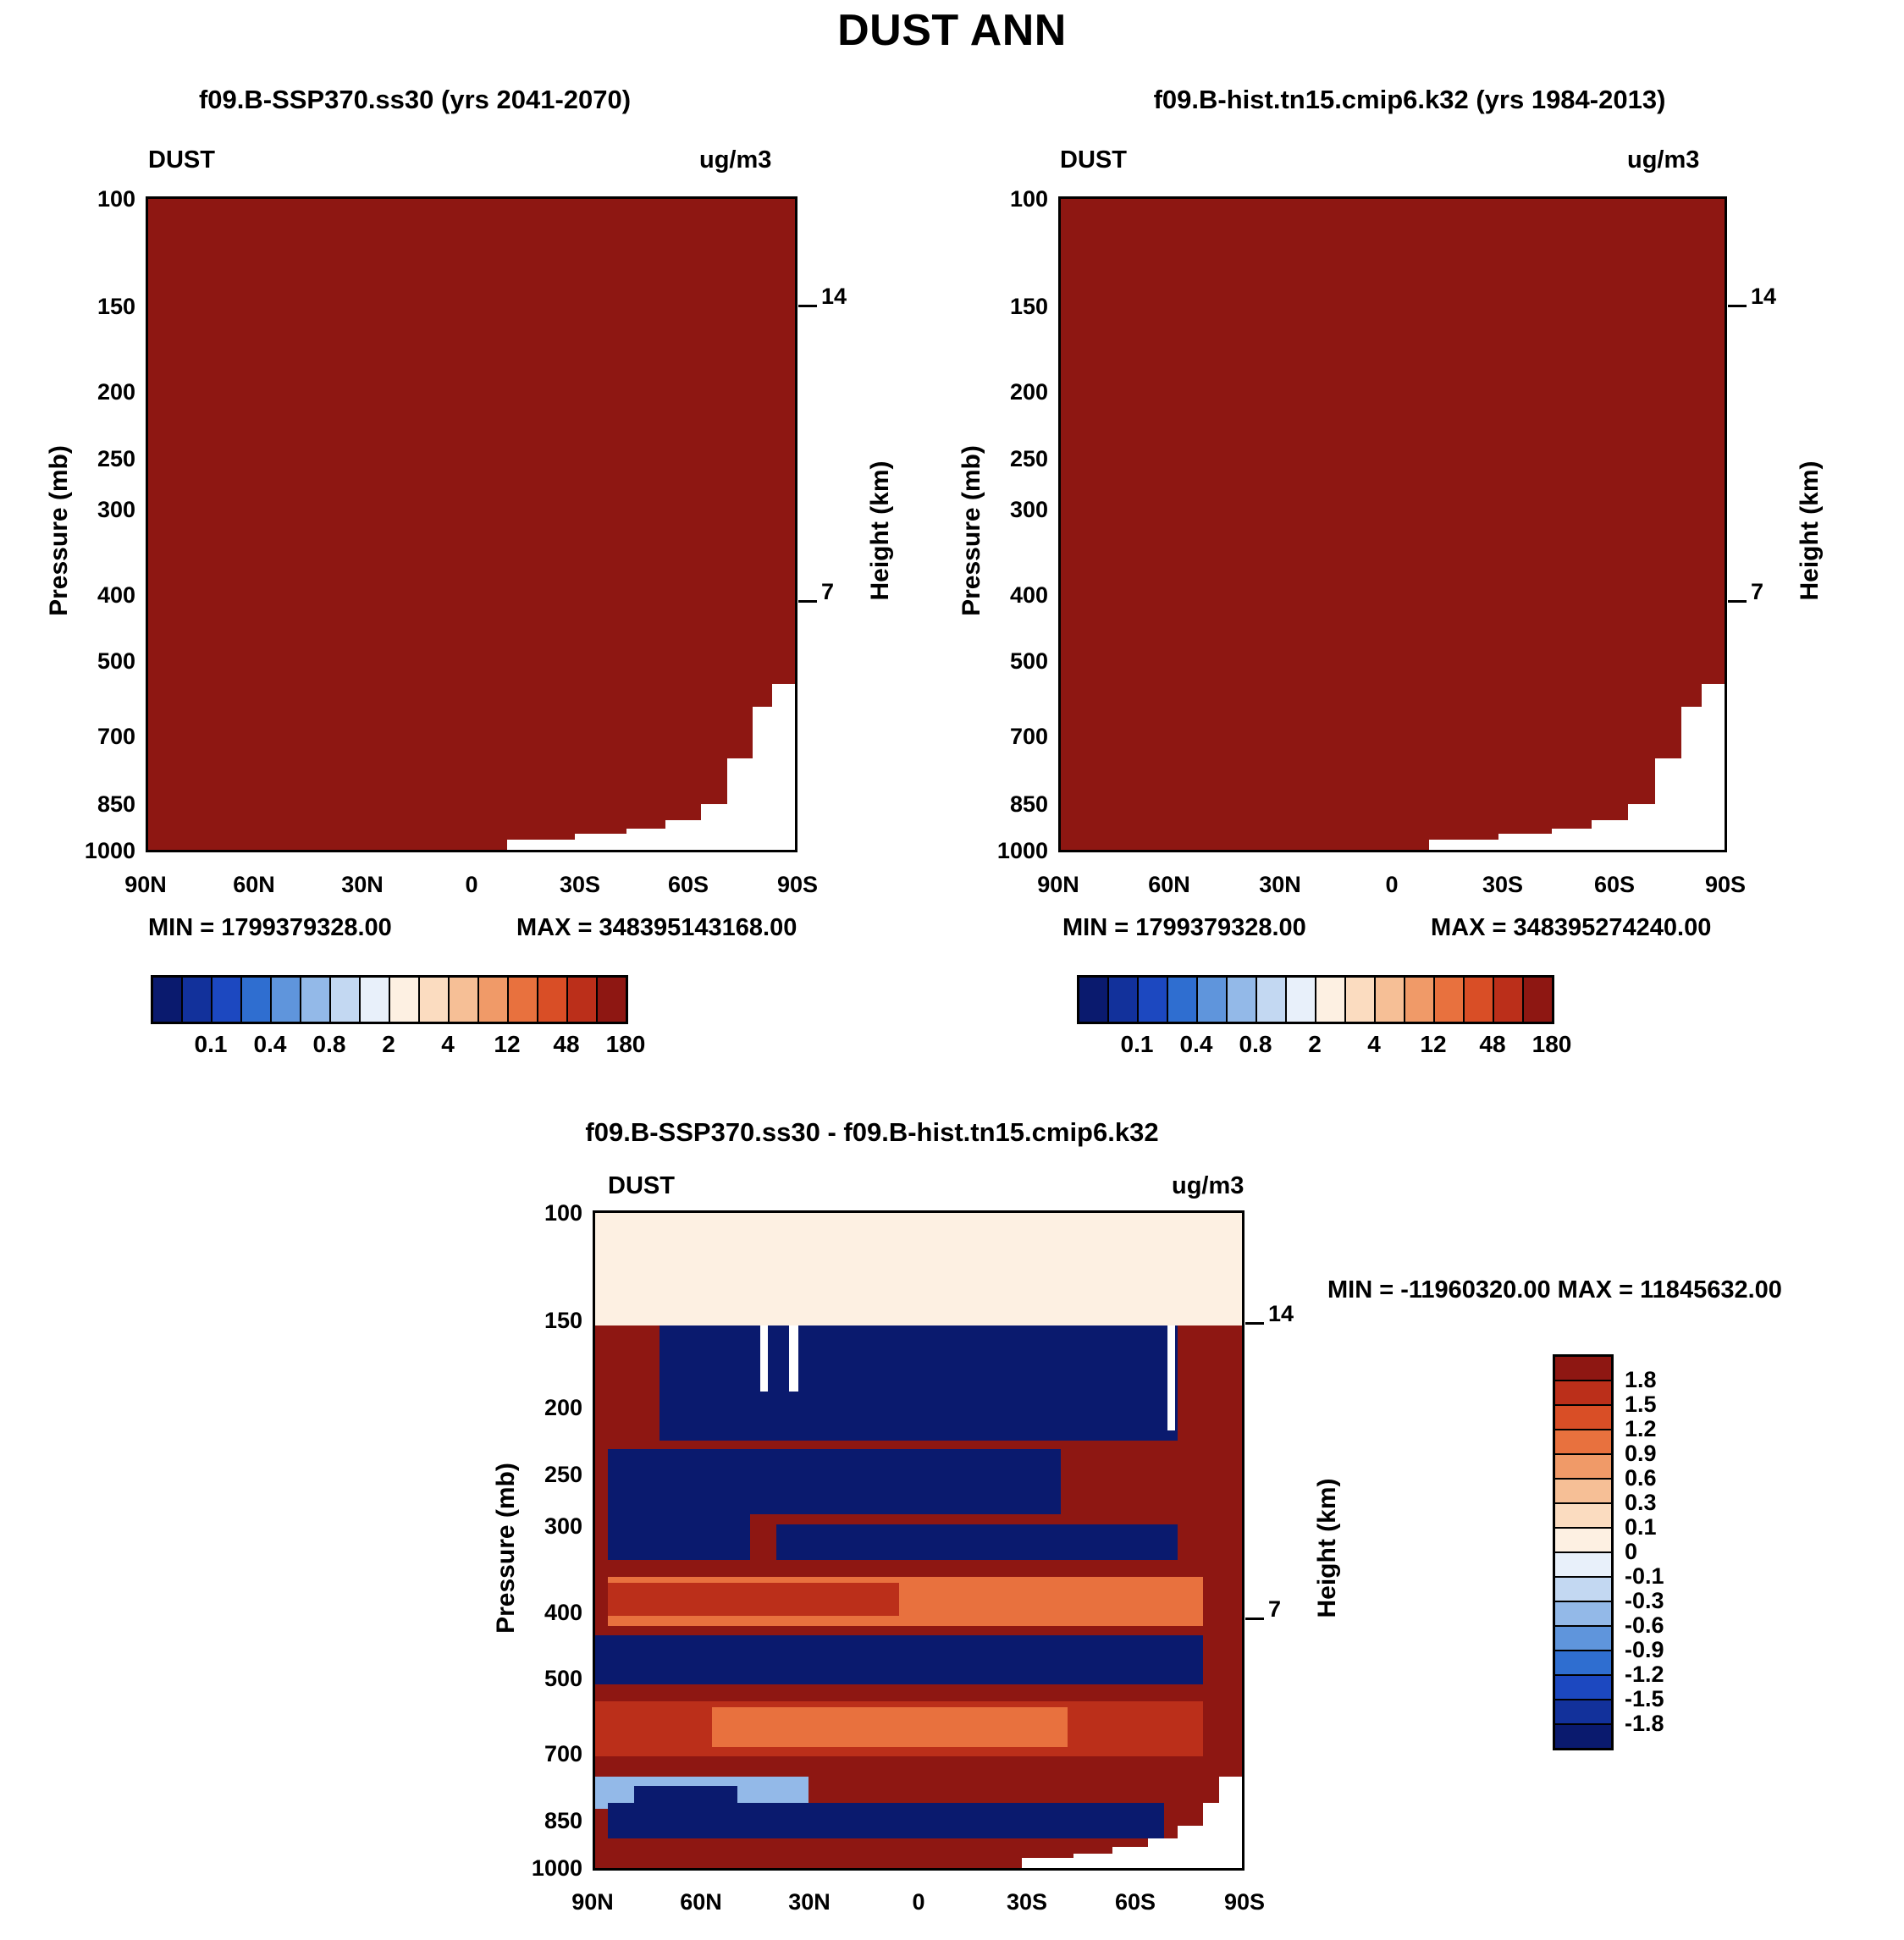 This screenshot has width=1904, height=1940. Describe the element at coordinates (1208, 1186) in the screenshot. I see `unit-label-diff: ug/m3` at that location.